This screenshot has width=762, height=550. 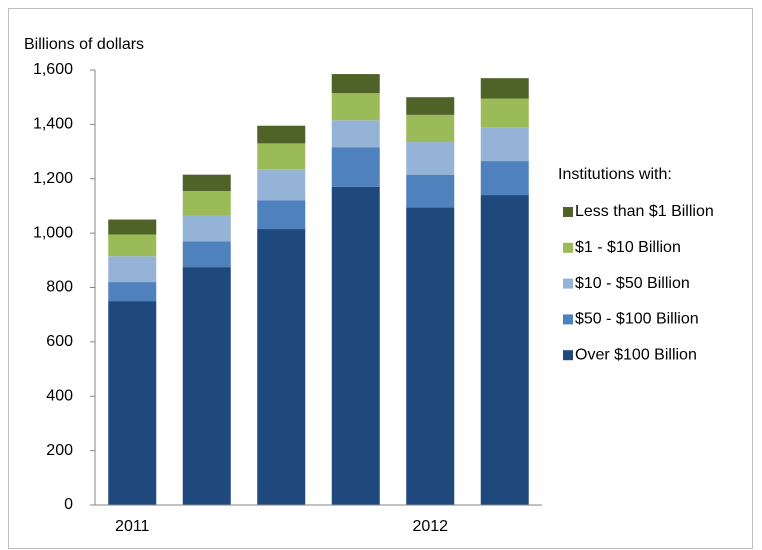 I want to click on y-tick-label: 1,200, so click(x=53, y=178).